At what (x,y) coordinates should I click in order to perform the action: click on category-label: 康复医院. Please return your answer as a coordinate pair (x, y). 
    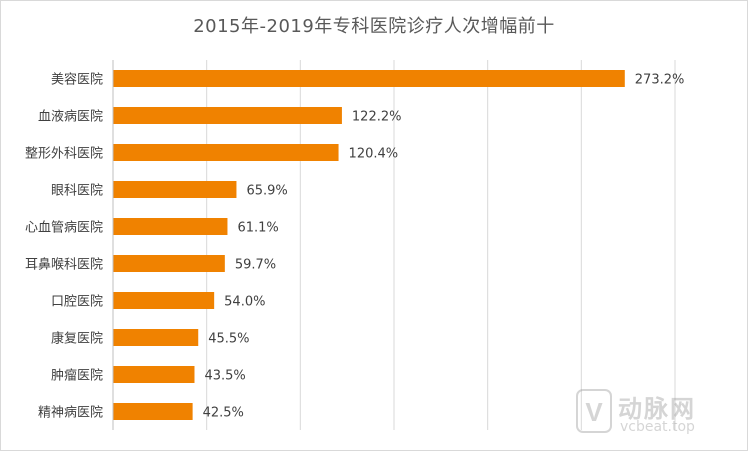
    Looking at the image, I should click on (77, 339).